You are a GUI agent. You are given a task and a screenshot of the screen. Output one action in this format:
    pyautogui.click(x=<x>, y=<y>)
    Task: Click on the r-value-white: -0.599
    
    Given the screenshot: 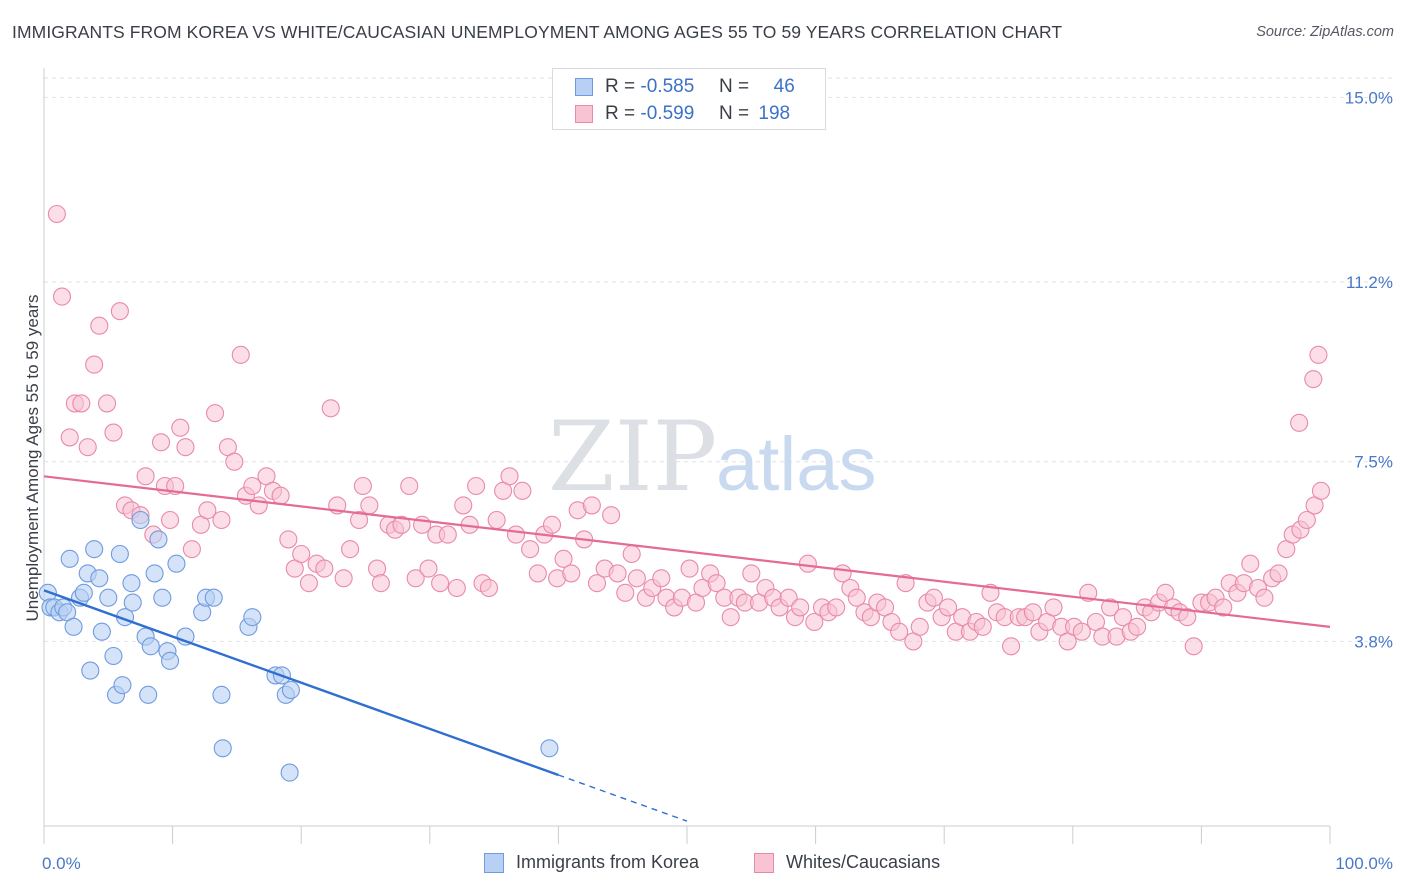 What is the action you would take?
    pyautogui.click(x=667, y=113)
    